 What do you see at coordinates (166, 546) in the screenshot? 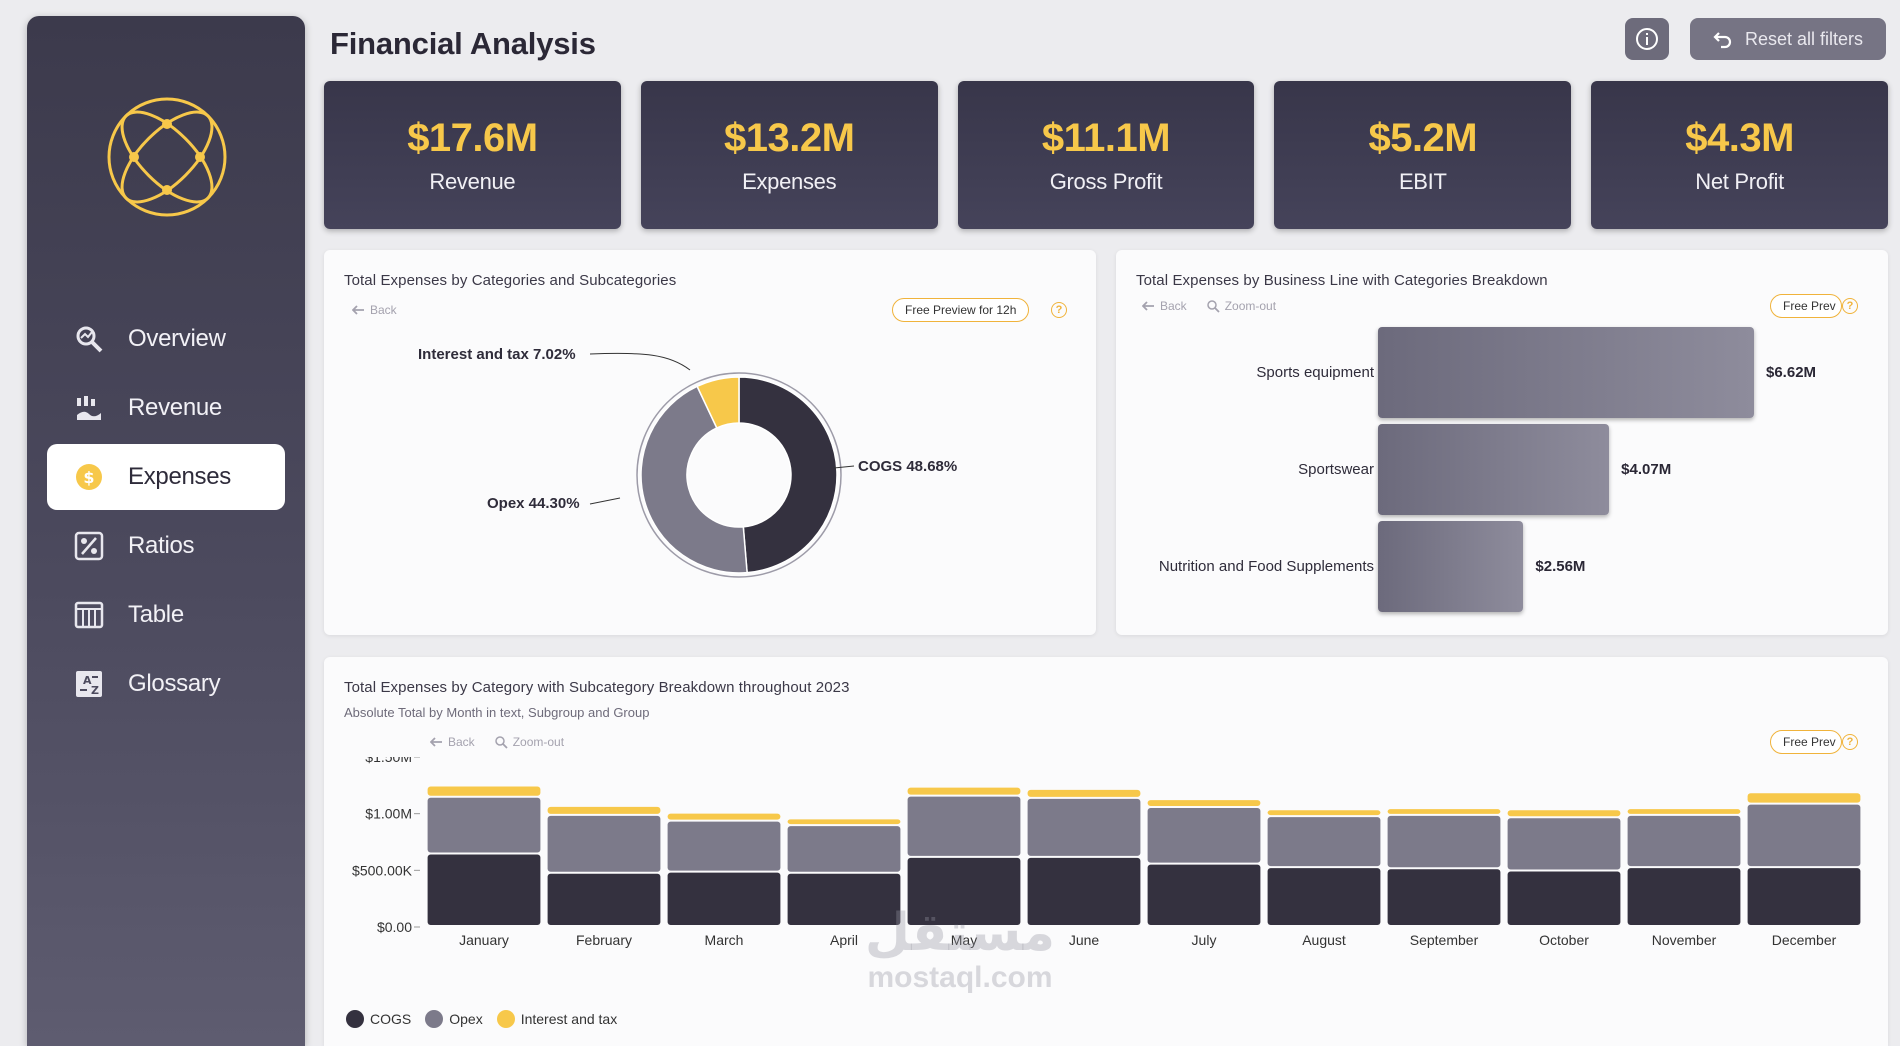
I see `sidebar-item-ratios: Ratios` at bounding box center [166, 546].